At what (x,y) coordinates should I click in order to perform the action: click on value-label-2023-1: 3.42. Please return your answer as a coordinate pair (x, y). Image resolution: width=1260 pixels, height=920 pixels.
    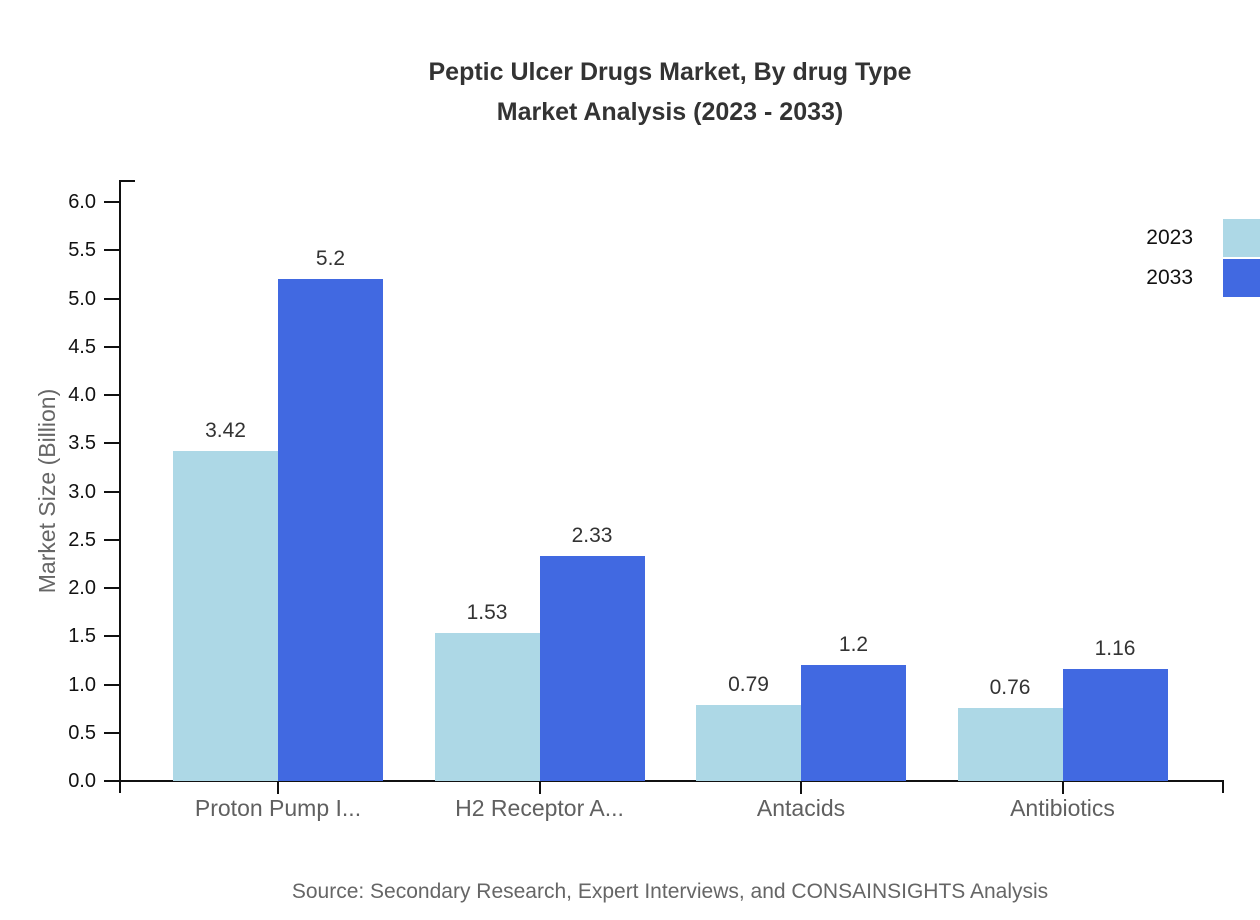
    Looking at the image, I should click on (225, 430).